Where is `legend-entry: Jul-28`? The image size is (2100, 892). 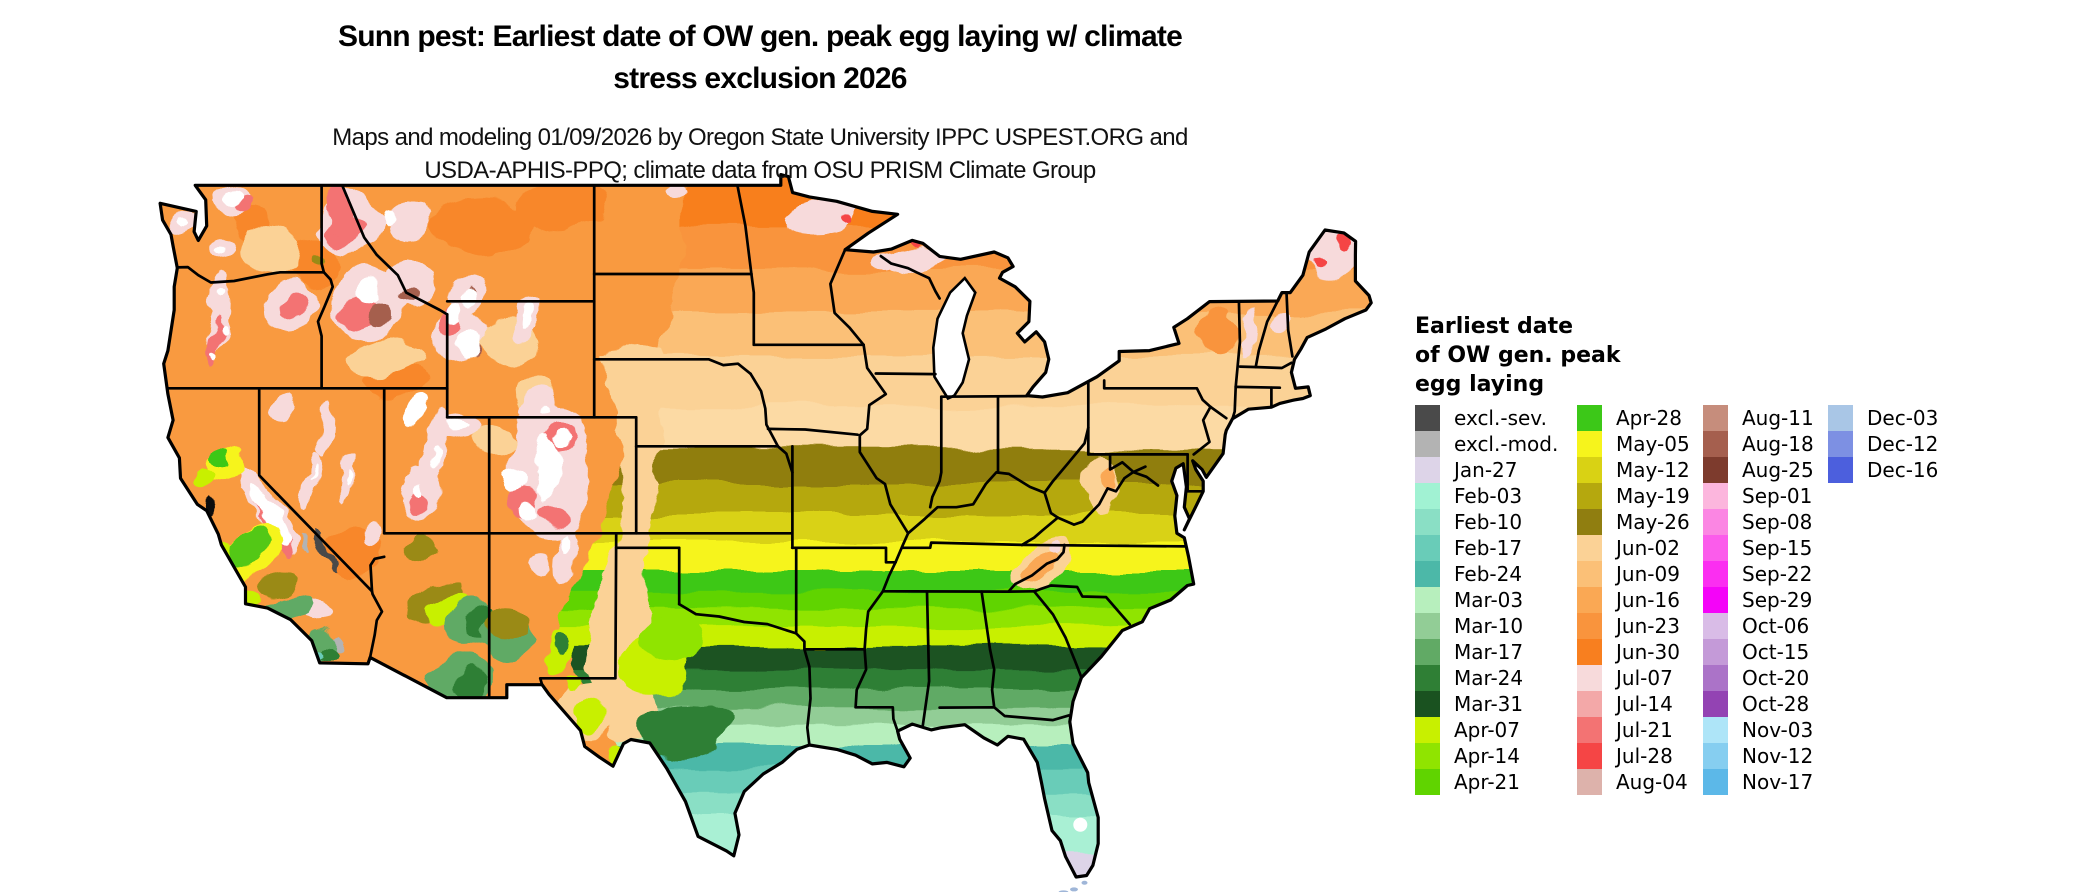
legend-entry: Jul-28 is located at coordinates (1633, 756).